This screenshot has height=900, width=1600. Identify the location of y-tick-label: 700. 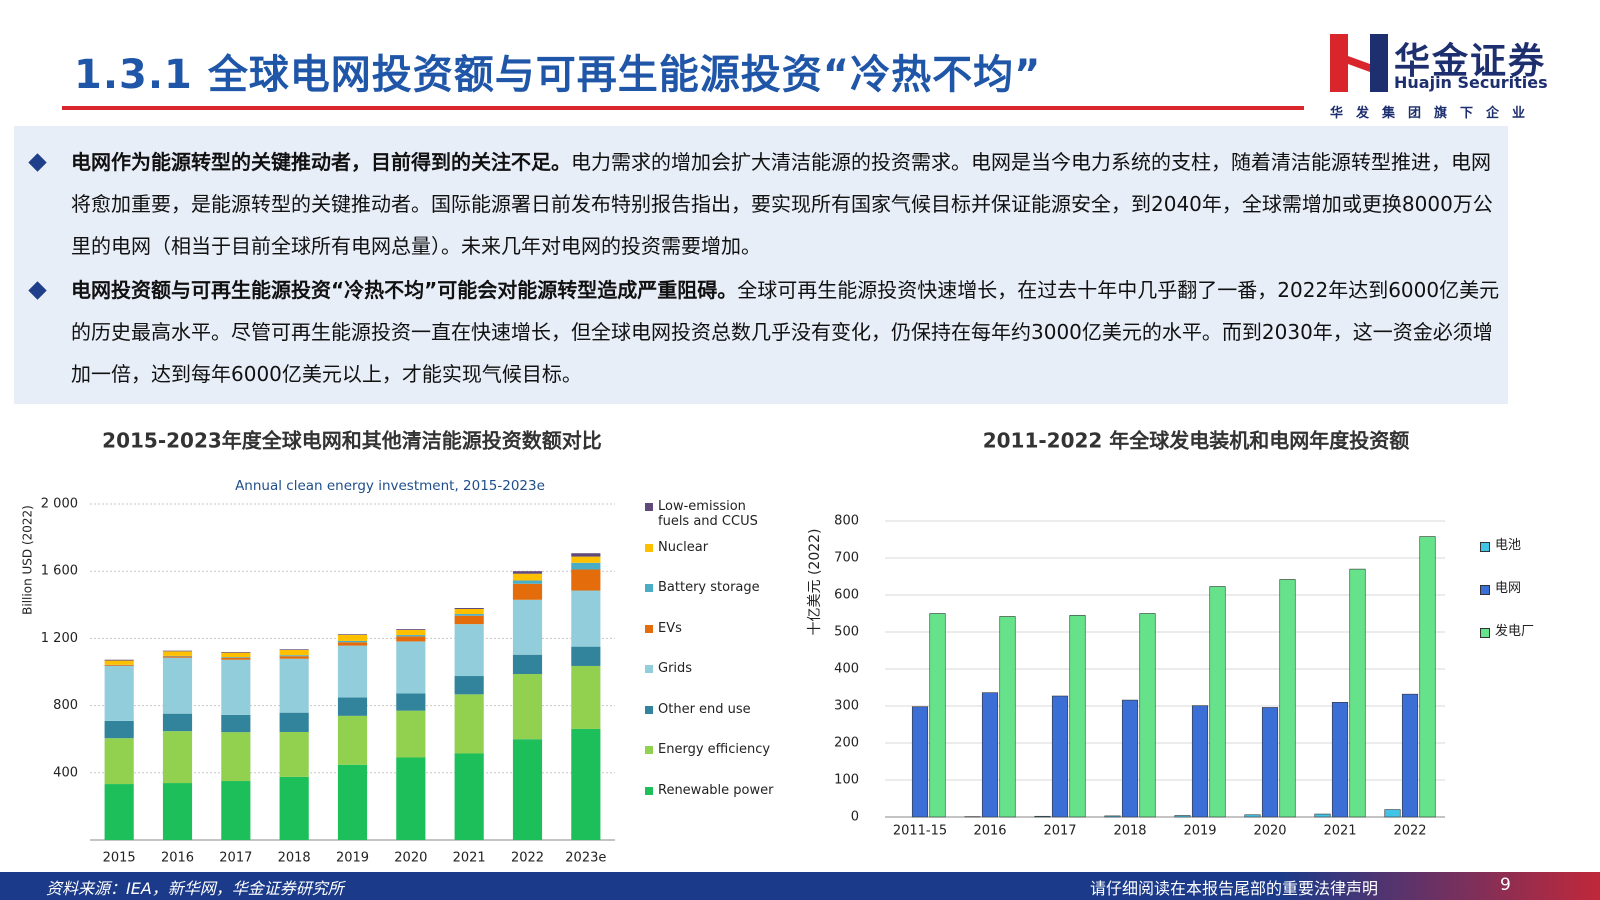
(846, 558).